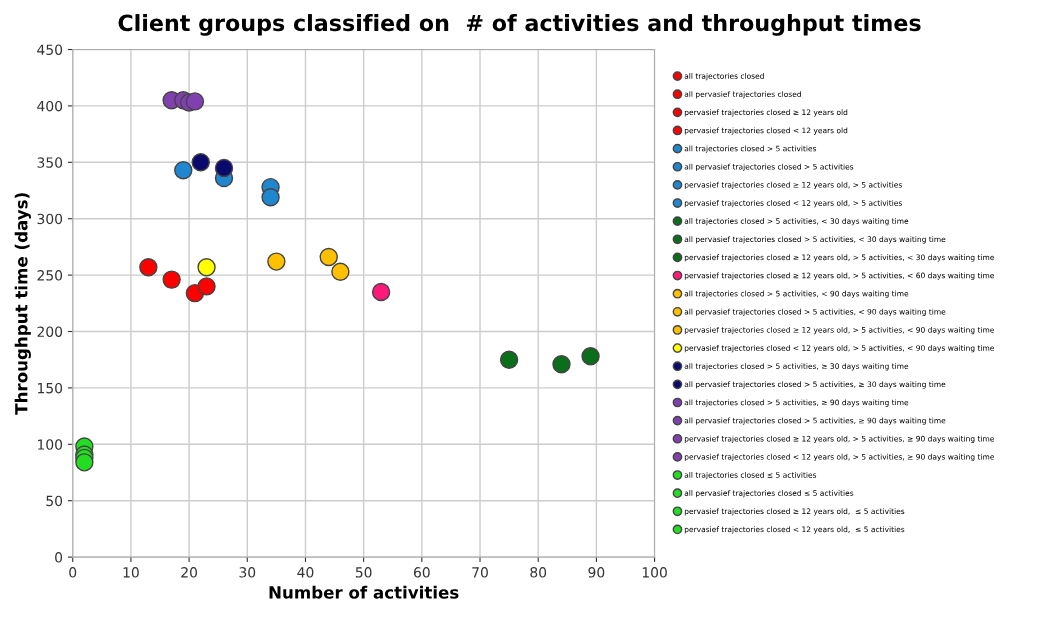  What do you see at coordinates (363, 572) in the screenshot?
I see `x-tick-label: 50` at bounding box center [363, 572].